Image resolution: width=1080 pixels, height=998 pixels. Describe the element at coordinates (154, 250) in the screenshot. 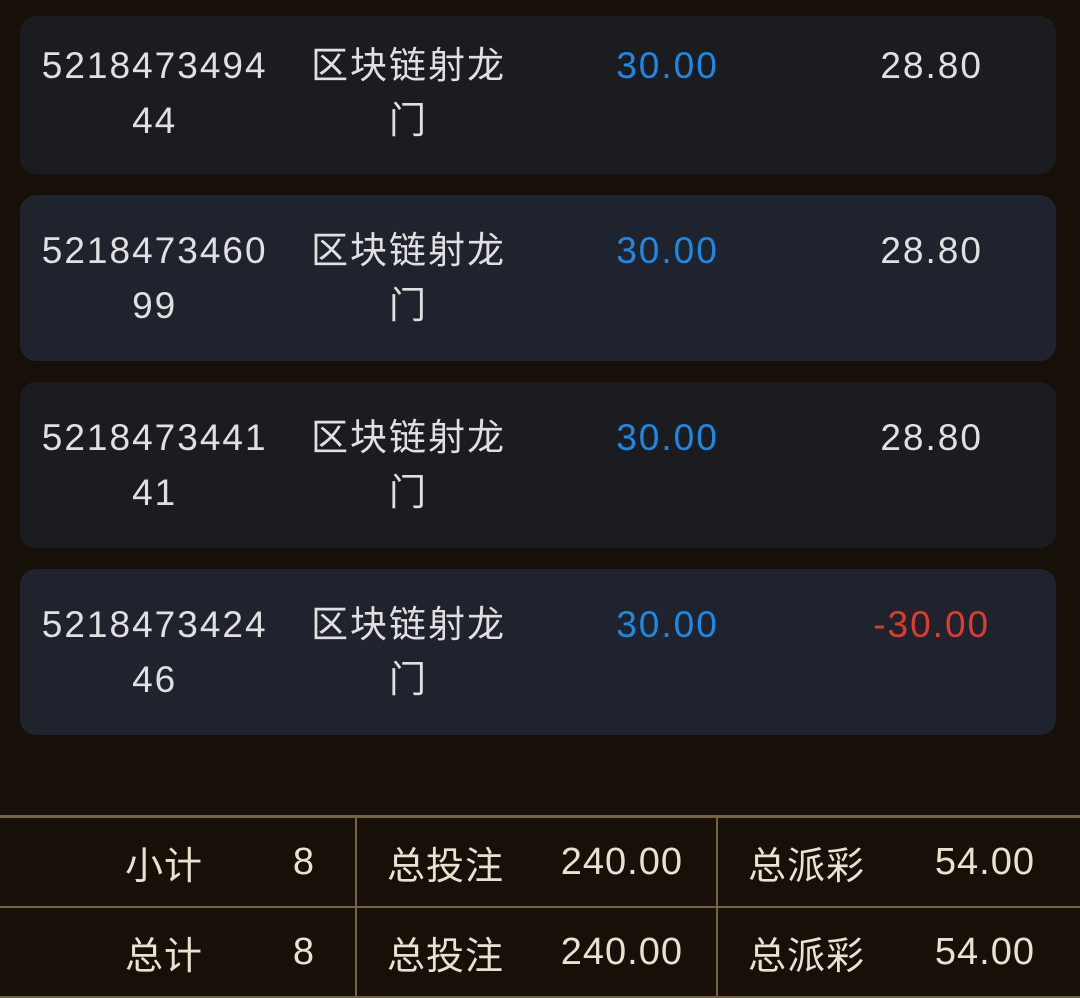

I see `bet-id-line-1: 5218473460` at that location.